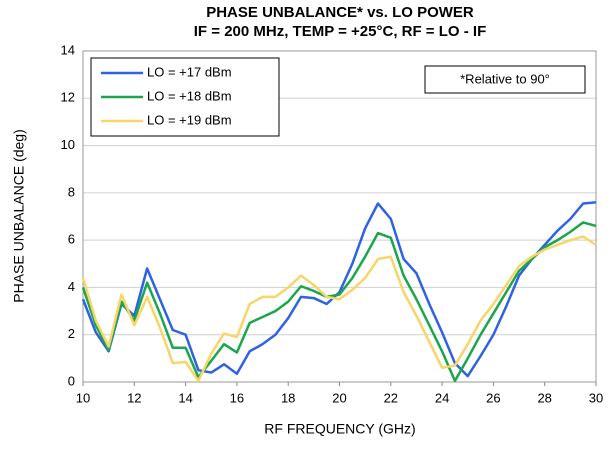 The image size is (612, 450). I want to click on y-tick-label: 8, so click(71, 191).